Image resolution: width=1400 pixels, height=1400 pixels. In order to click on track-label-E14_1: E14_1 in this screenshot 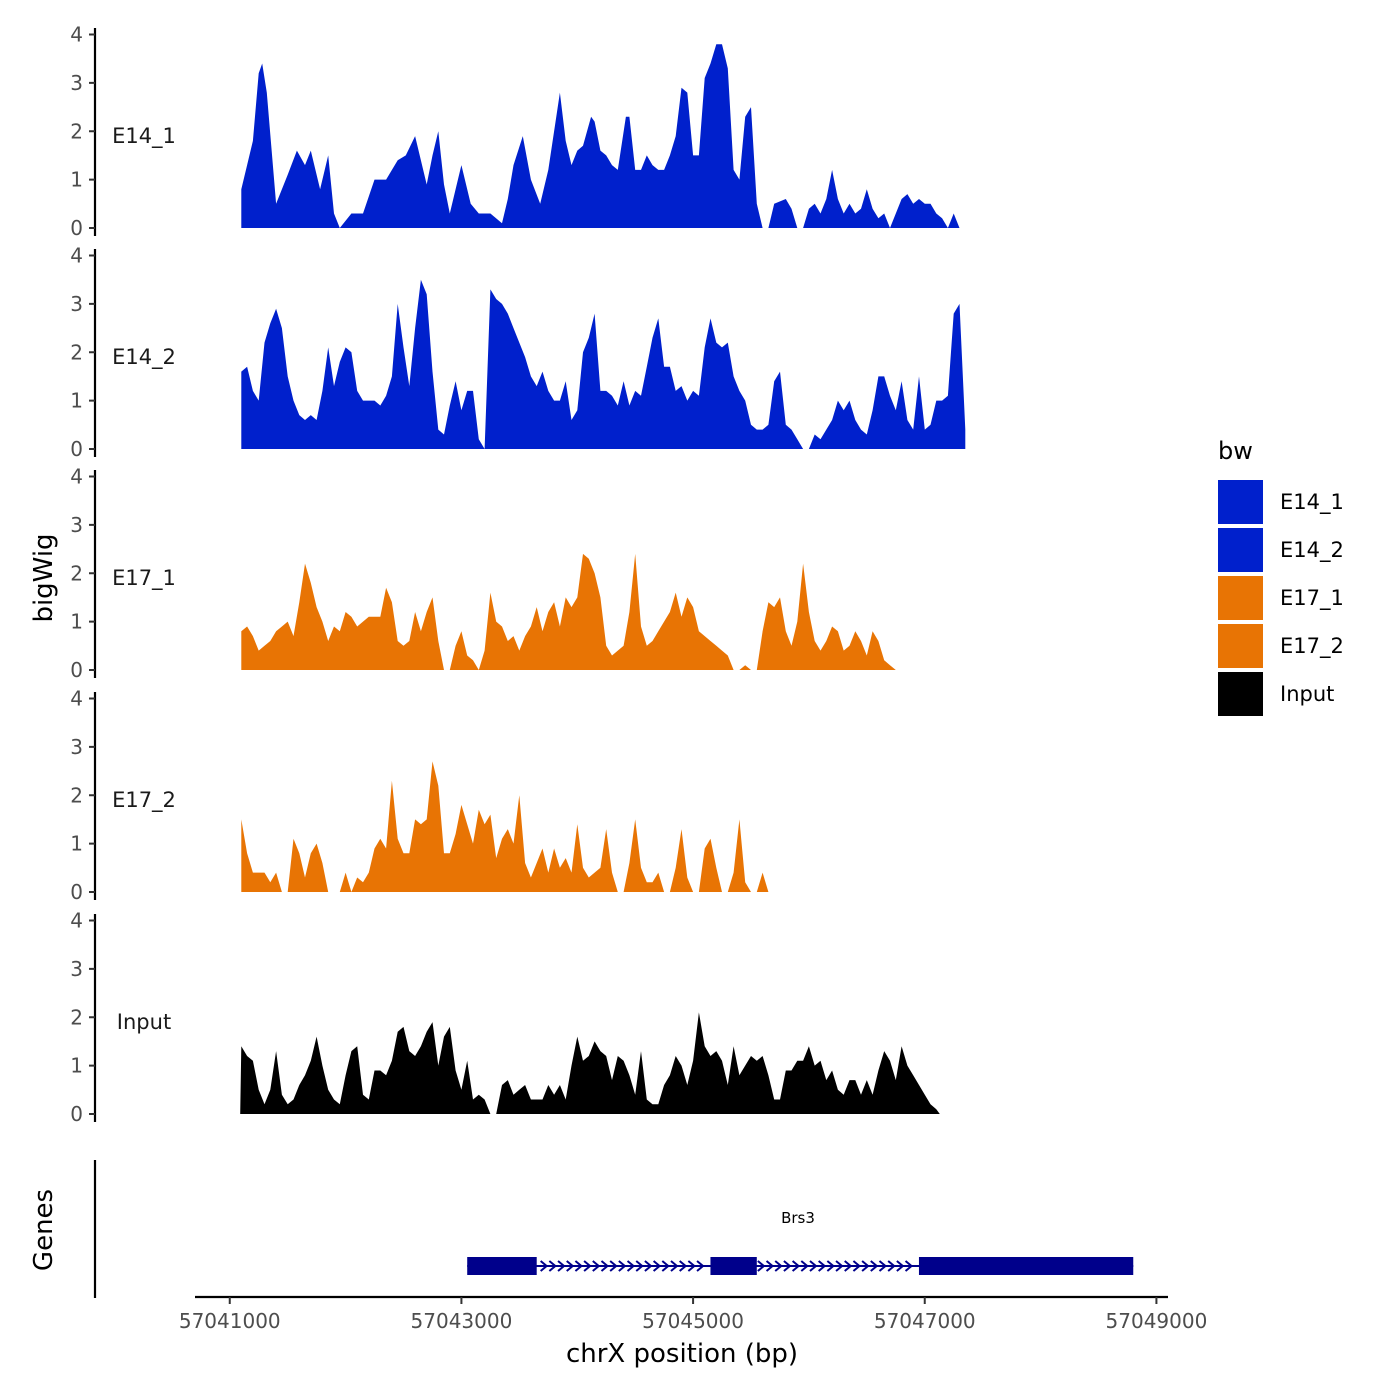, I will do `click(144, 136)`.